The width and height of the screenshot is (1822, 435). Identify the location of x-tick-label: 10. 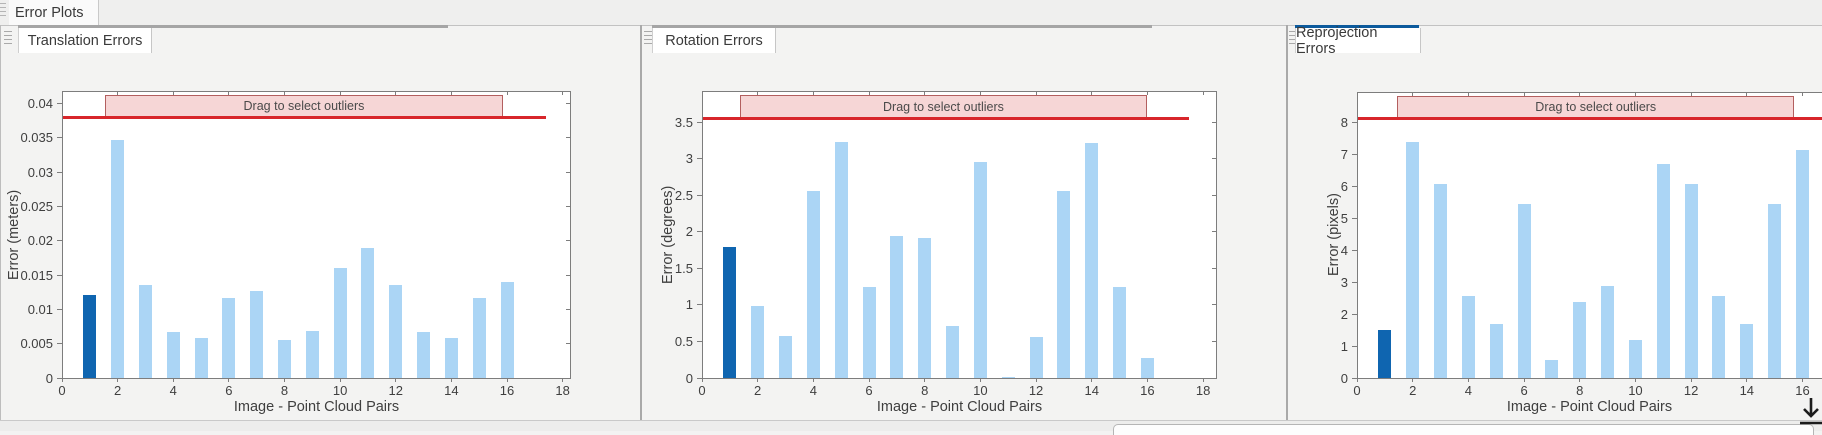
(340, 390).